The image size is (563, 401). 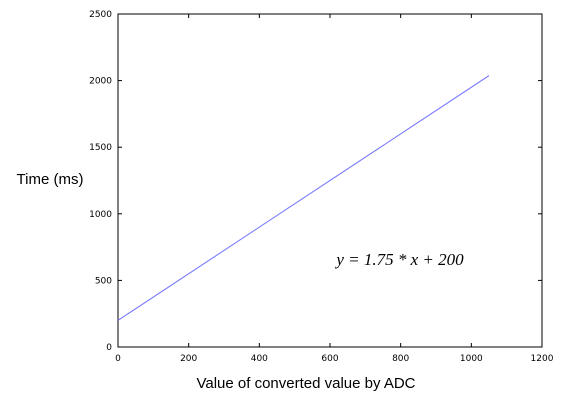 What do you see at coordinates (103, 281) in the screenshot?
I see `y-tick-label: 500` at bounding box center [103, 281].